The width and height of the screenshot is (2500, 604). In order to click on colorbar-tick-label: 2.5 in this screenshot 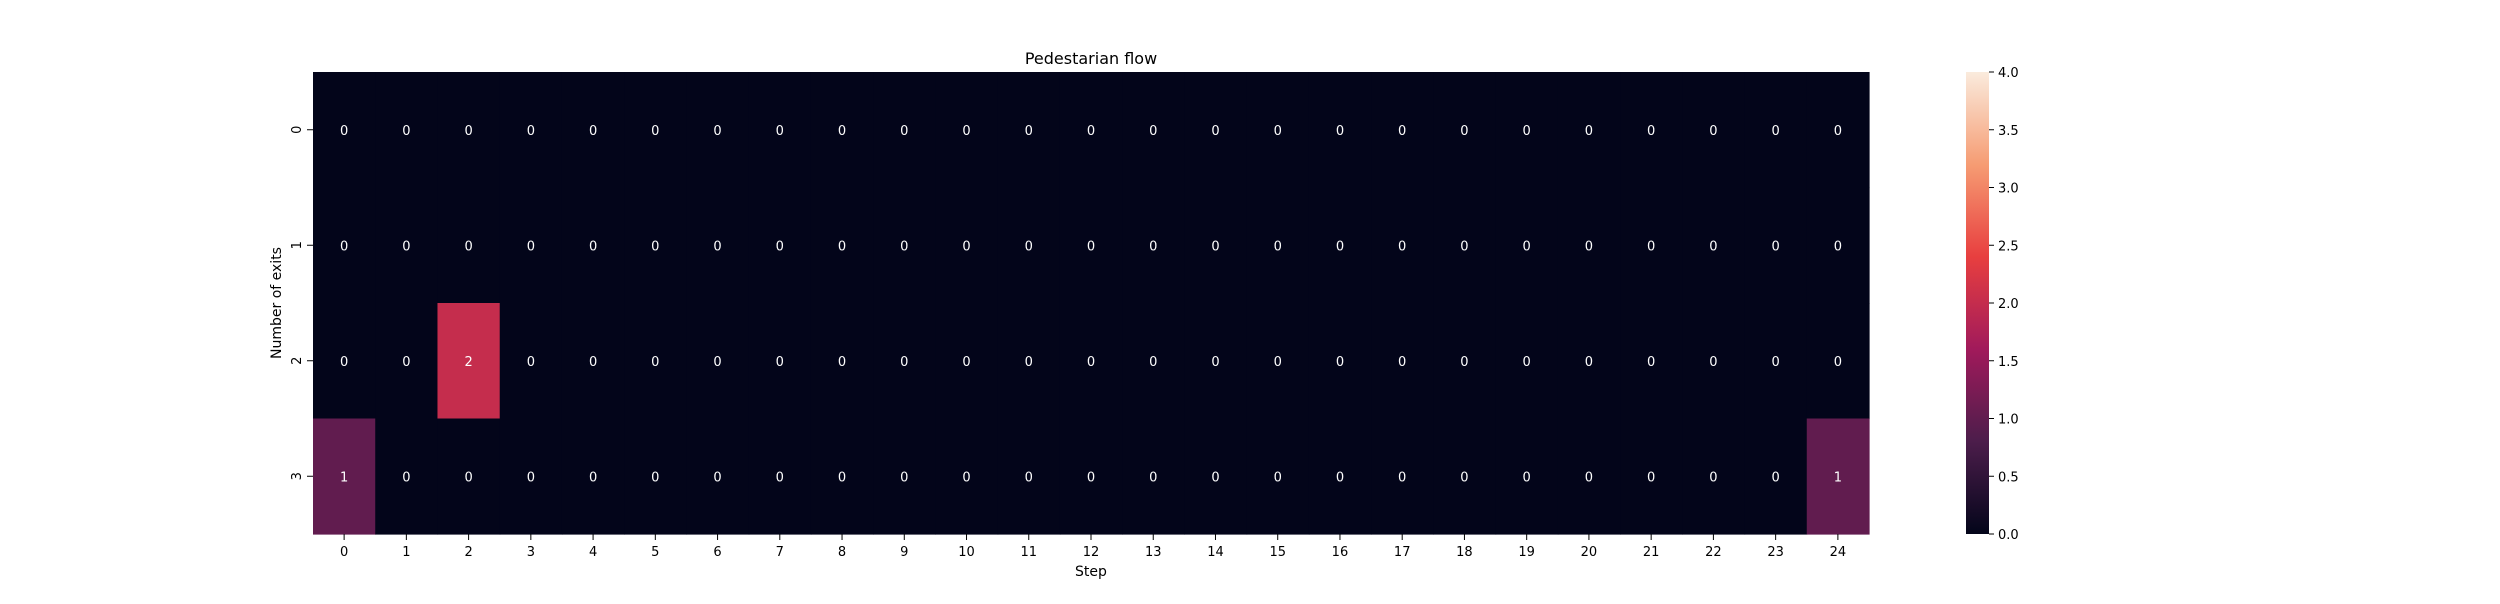, I will do `click(2008, 246)`.